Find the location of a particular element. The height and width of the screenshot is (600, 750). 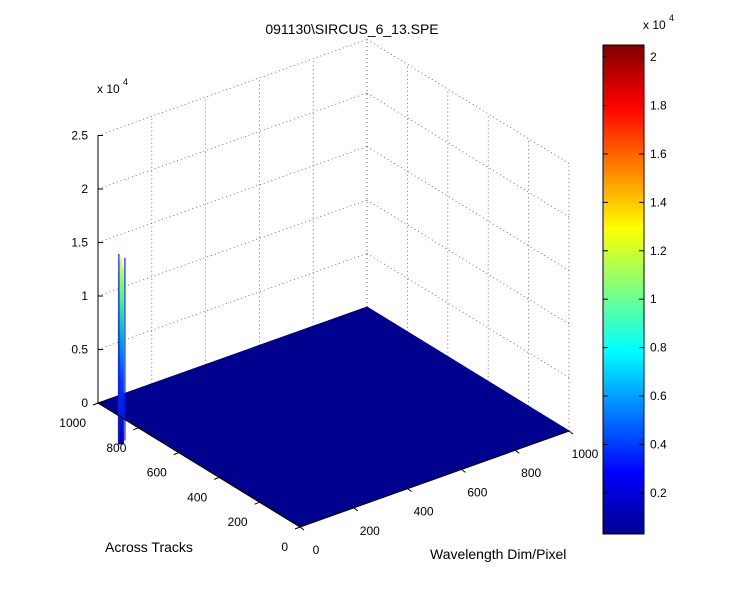

z-tick-label: 2.5 is located at coordinates (79, 136).